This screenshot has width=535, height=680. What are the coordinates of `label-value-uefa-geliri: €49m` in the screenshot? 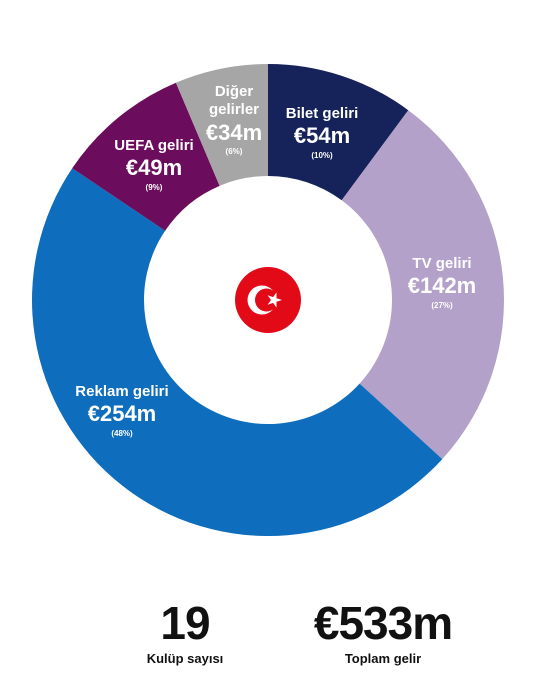 It's located at (154, 167).